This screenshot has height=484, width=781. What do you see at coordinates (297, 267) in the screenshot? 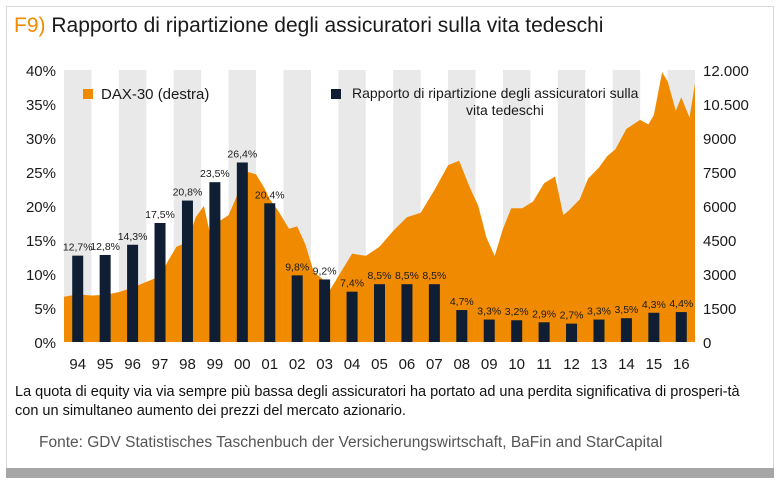
I see `bar-label-02: 9,8%` at bounding box center [297, 267].